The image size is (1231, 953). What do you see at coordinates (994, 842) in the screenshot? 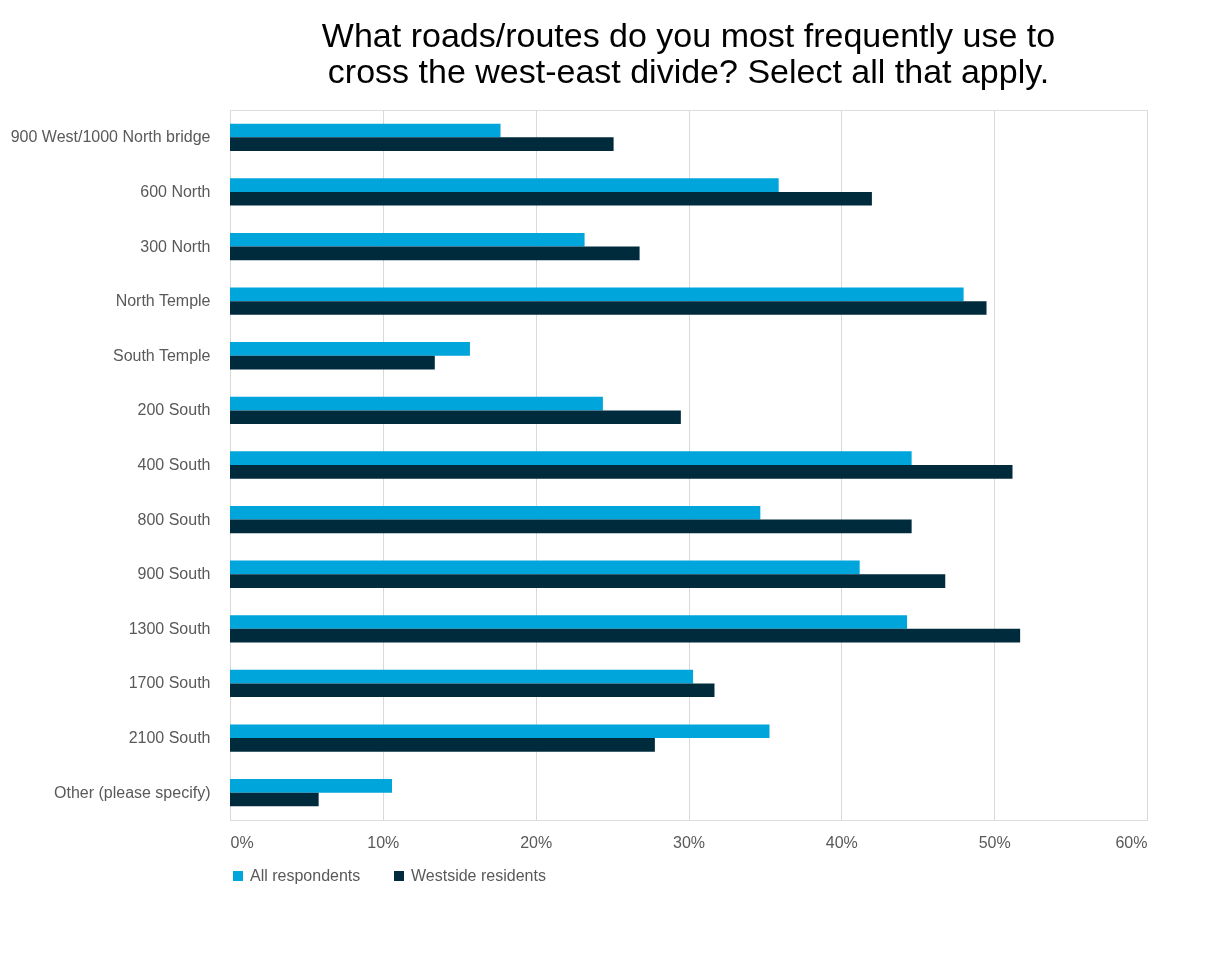
I see `x-tick-label: 50%` at bounding box center [994, 842].